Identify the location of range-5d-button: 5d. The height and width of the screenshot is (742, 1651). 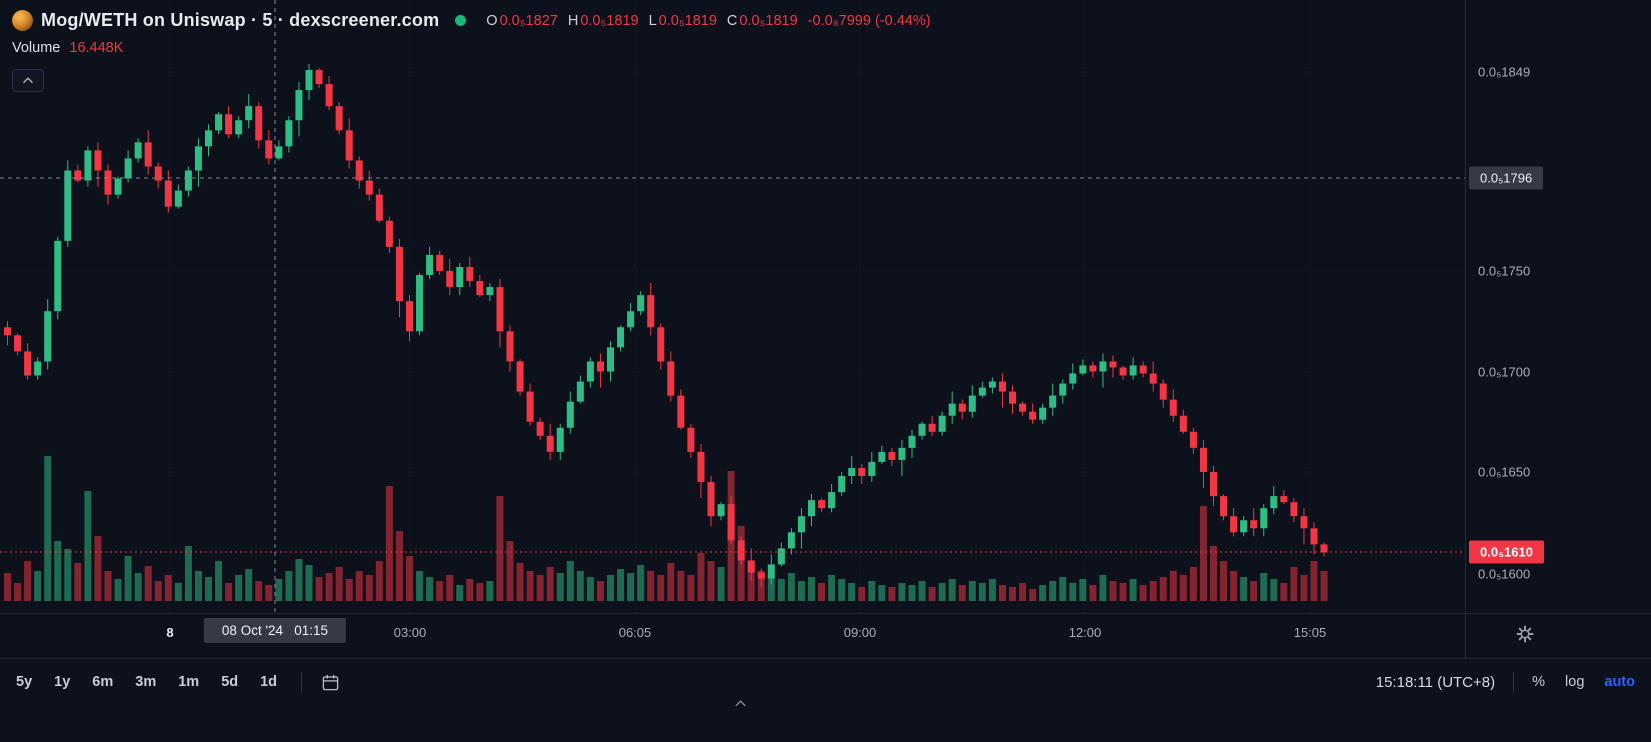
(229, 682).